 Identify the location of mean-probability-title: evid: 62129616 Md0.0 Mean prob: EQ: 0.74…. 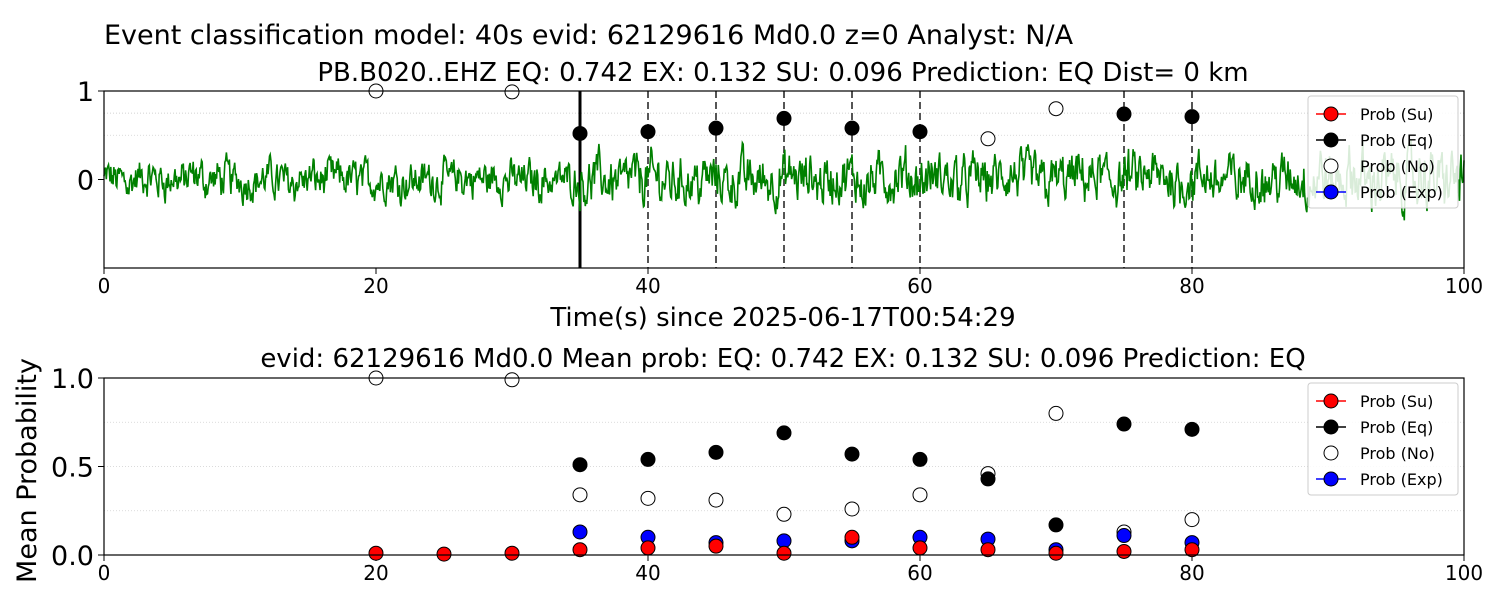
(782, 359).